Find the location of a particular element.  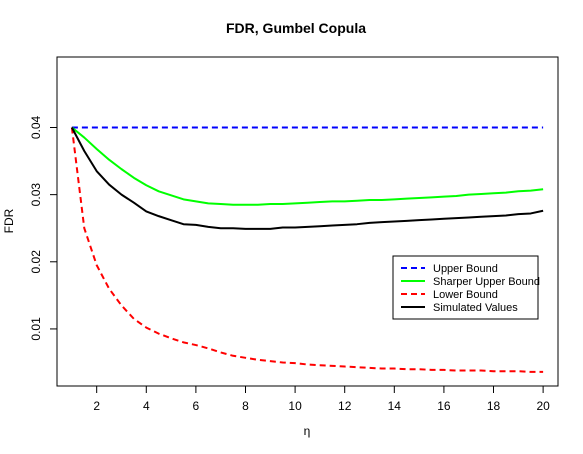

x-tick-label: 6 is located at coordinates (196, 406).